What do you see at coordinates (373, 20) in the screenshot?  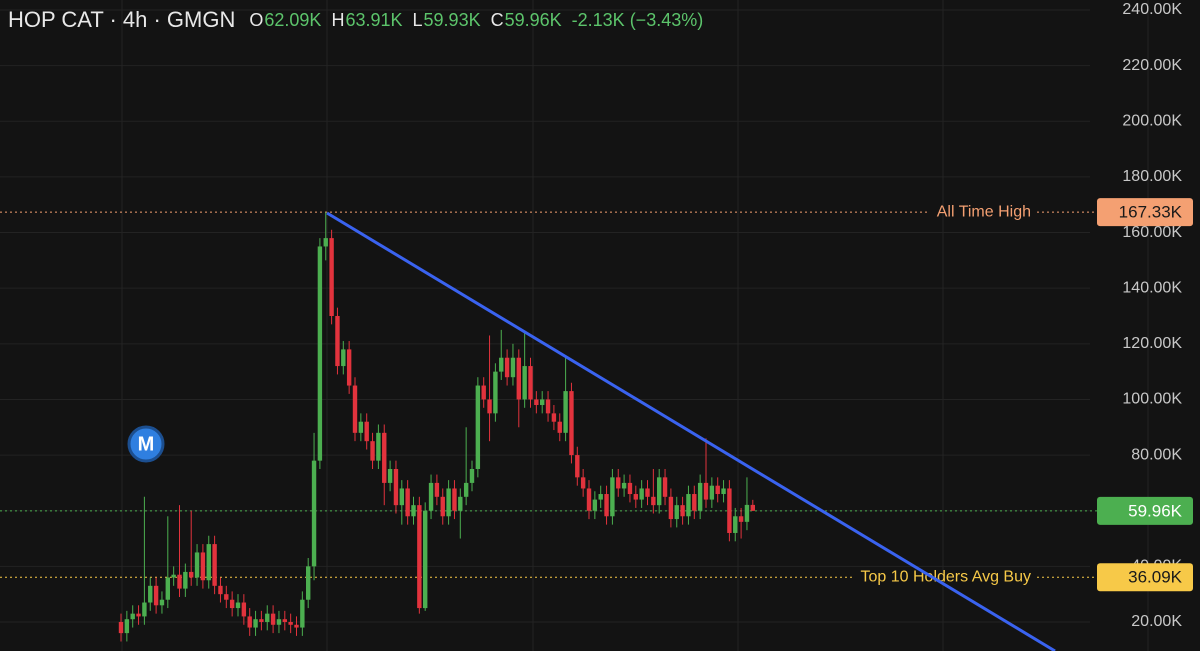 I see `ohlc-value: 63.91K` at bounding box center [373, 20].